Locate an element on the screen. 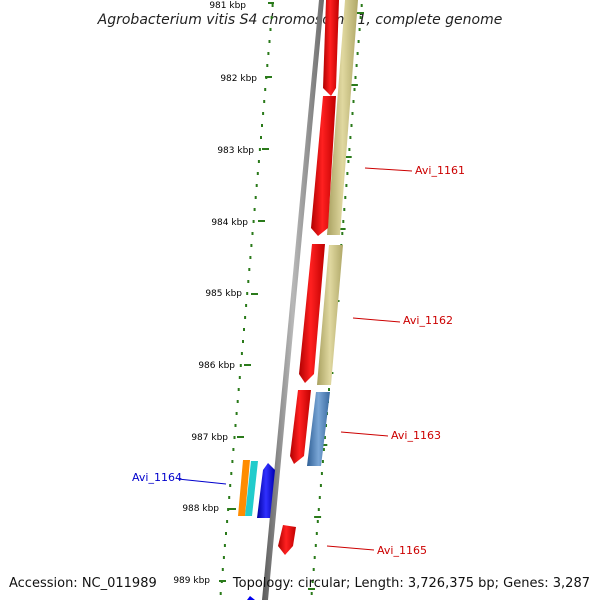 The width and height of the screenshot is (600, 600). chromosome-backbone is located at coordinates (293, 300).